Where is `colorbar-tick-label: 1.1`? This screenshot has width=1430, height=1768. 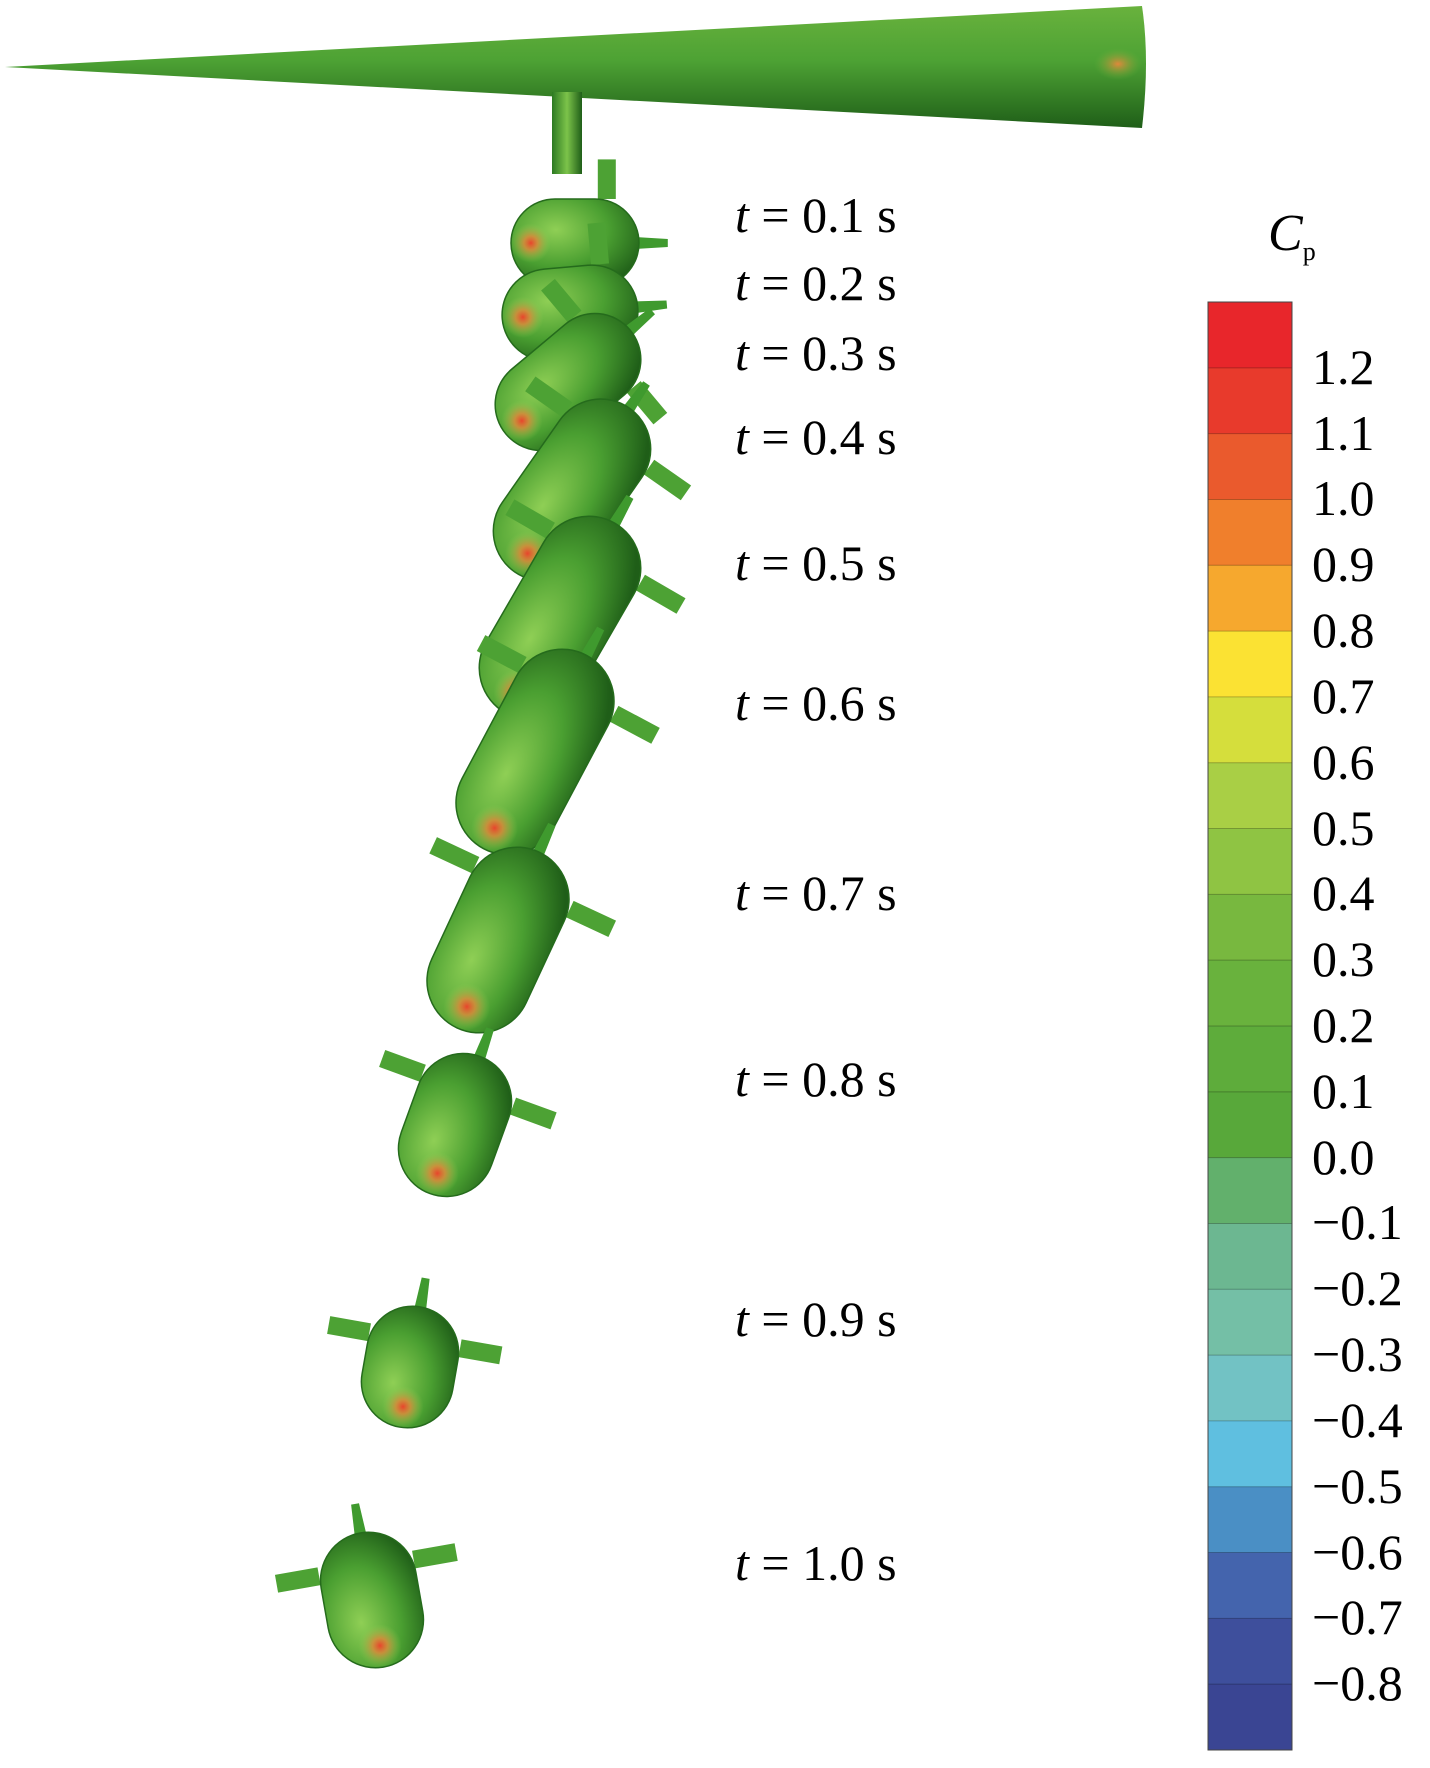
colorbar-tick-label: 1.1 is located at coordinates (1343, 432).